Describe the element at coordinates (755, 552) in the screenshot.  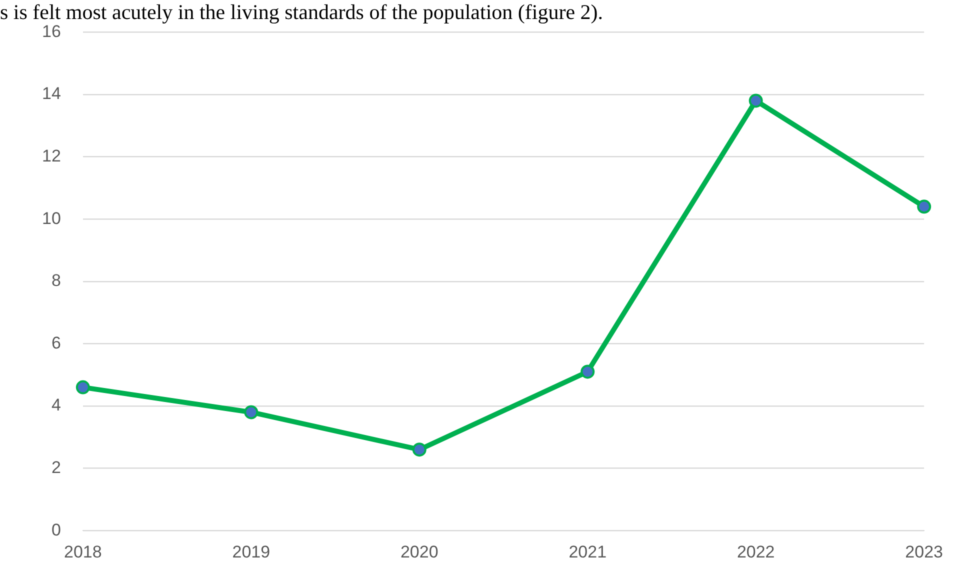
I see `x-tick-label: 2022` at that location.